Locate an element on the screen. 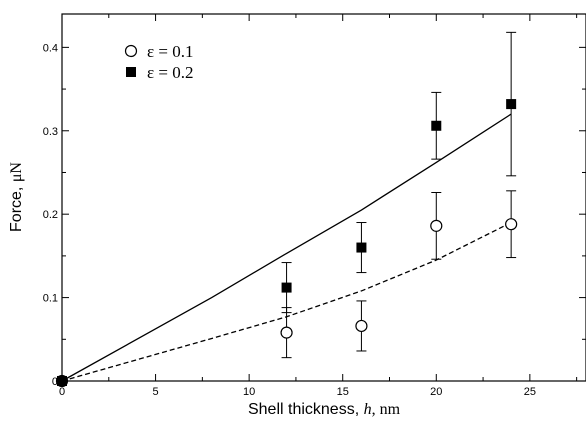  x-tick-label: 0 is located at coordinates (62, 392).